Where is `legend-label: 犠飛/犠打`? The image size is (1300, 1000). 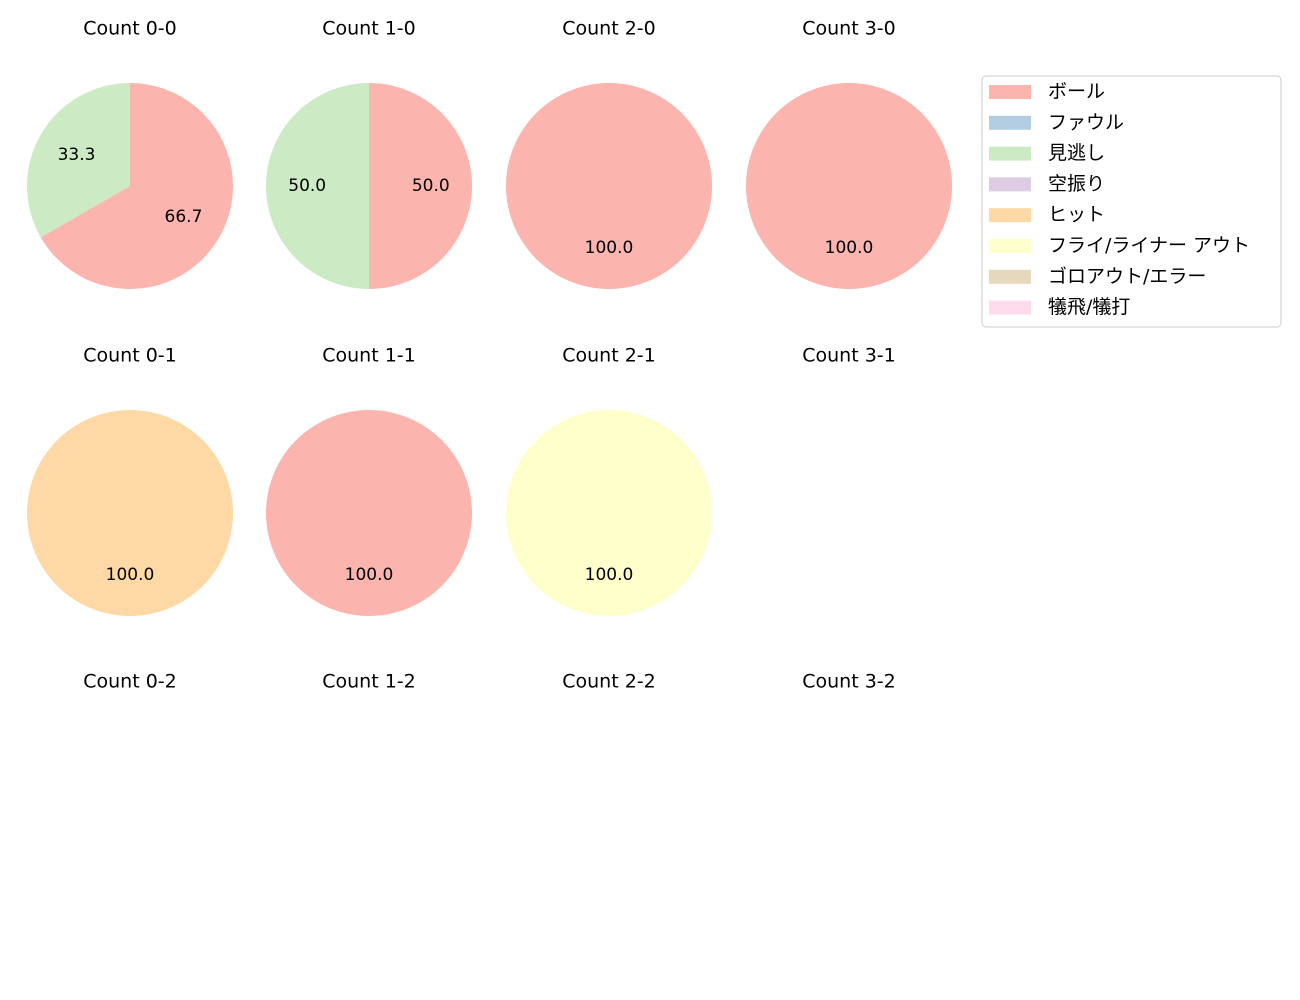 legend-label: 犠飛/犠打 is located at coordinates (1089, 307).